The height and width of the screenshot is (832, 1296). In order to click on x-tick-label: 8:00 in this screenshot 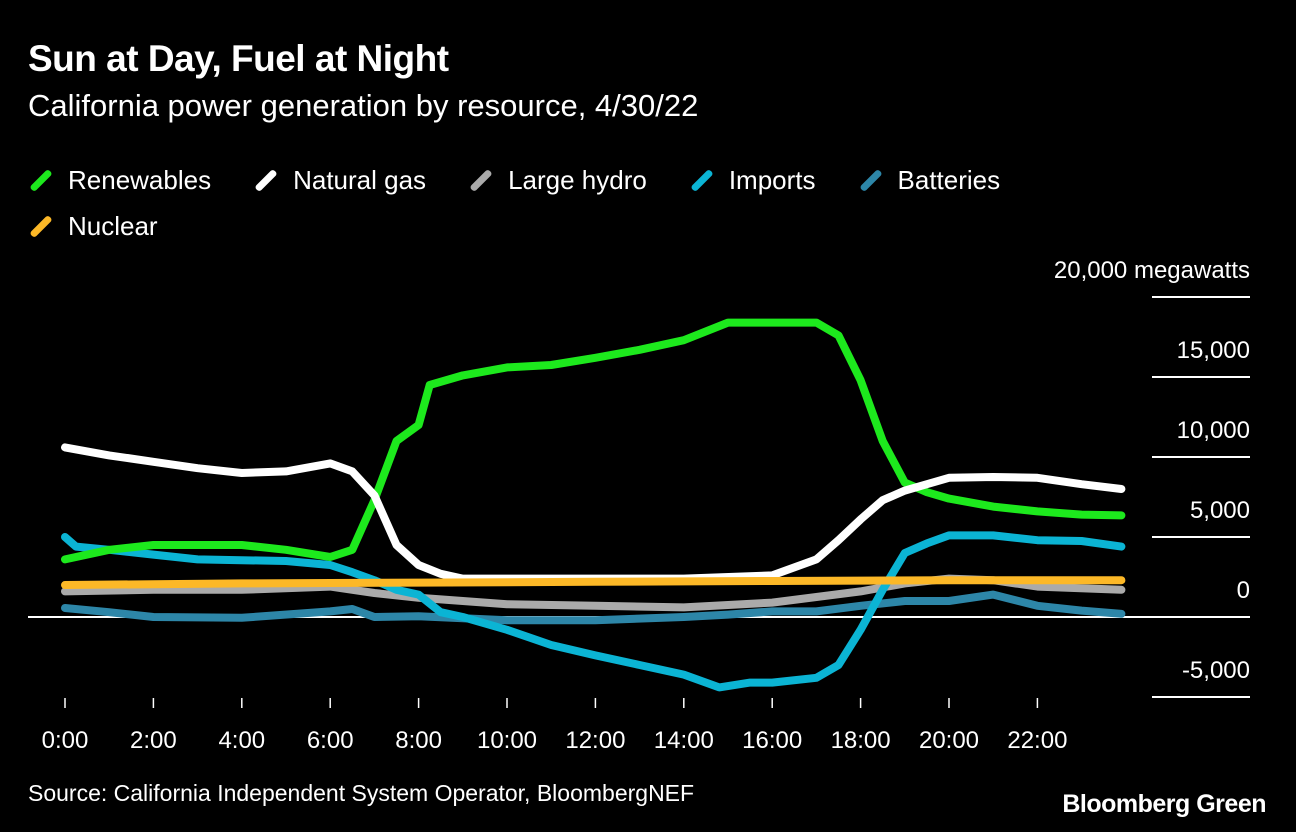, I will do `click(418, 740)`.